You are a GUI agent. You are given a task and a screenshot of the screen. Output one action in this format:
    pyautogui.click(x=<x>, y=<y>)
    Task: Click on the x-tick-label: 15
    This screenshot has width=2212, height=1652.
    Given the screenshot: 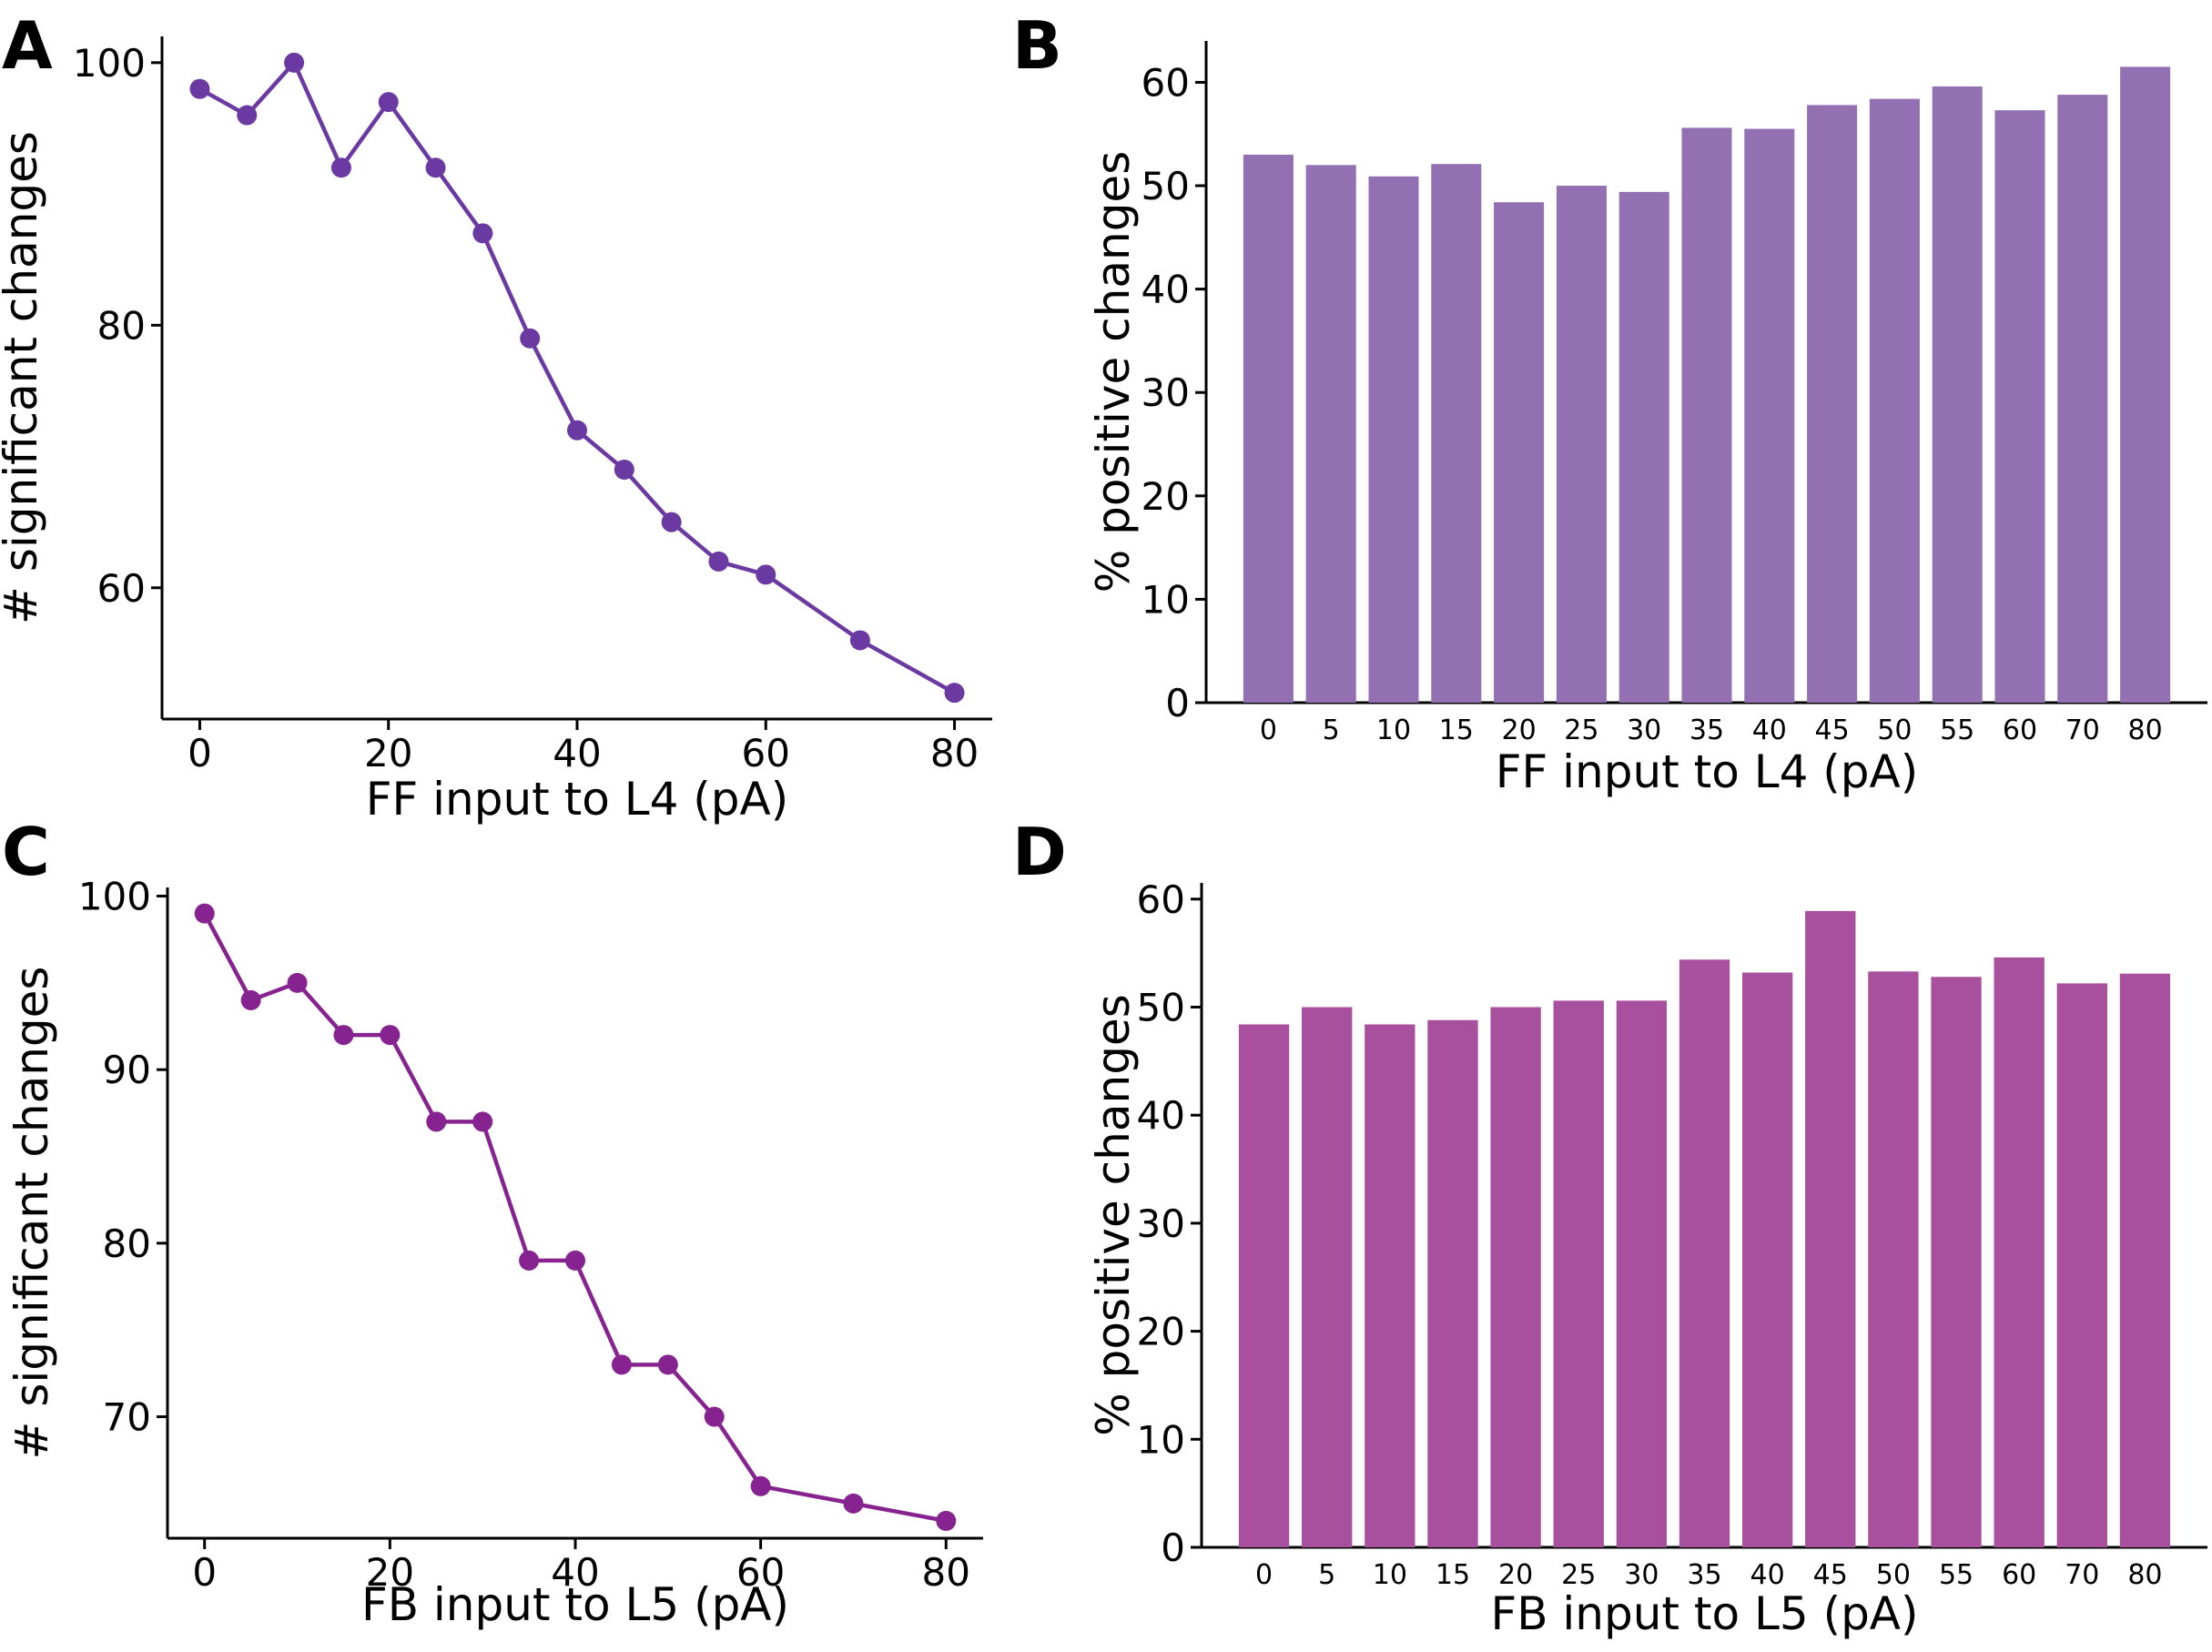 What is the action you would take?
    pyautogui.click(x=1453, y=1575)
    